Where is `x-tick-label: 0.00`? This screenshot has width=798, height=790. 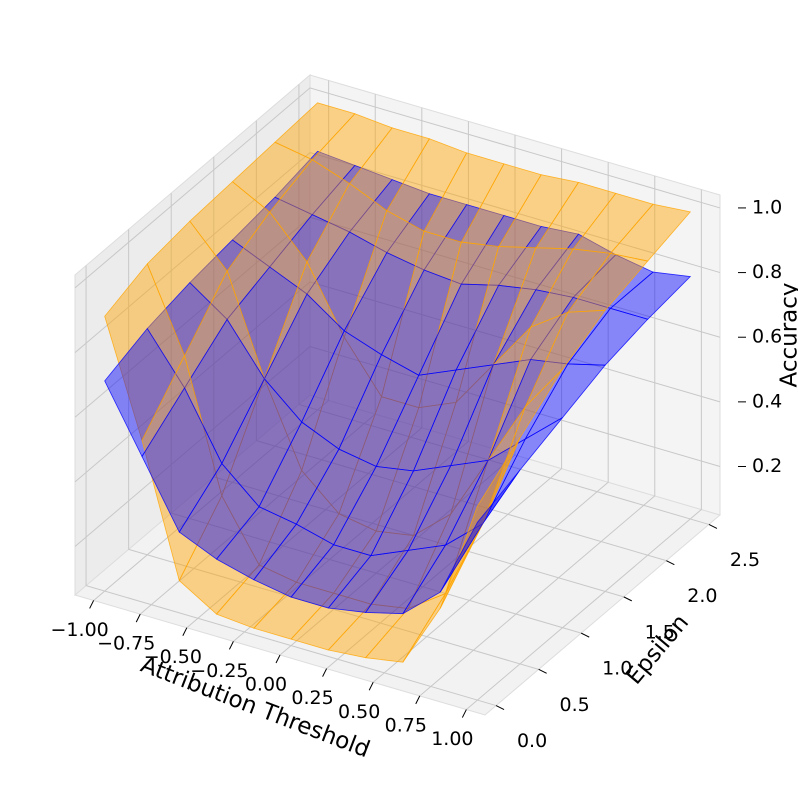
x-tick-label: 0.00 is located at coordinates (266, 685).